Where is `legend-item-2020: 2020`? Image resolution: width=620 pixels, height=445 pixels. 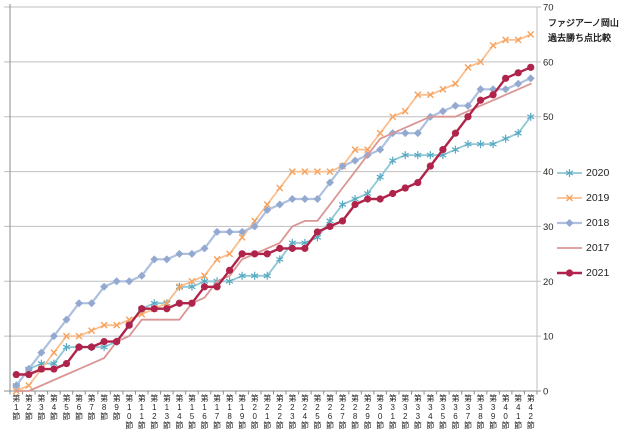
legend-item-2020: 2020 is located at coordinates (582, 172).